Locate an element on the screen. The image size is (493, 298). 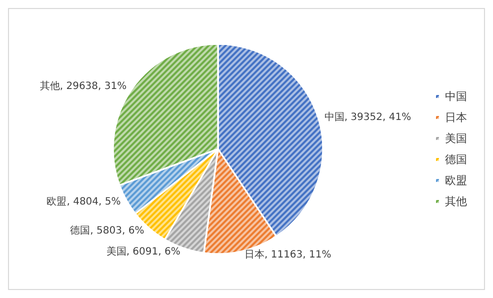
legend-label: 德国 is located at coordinates (456, 159).